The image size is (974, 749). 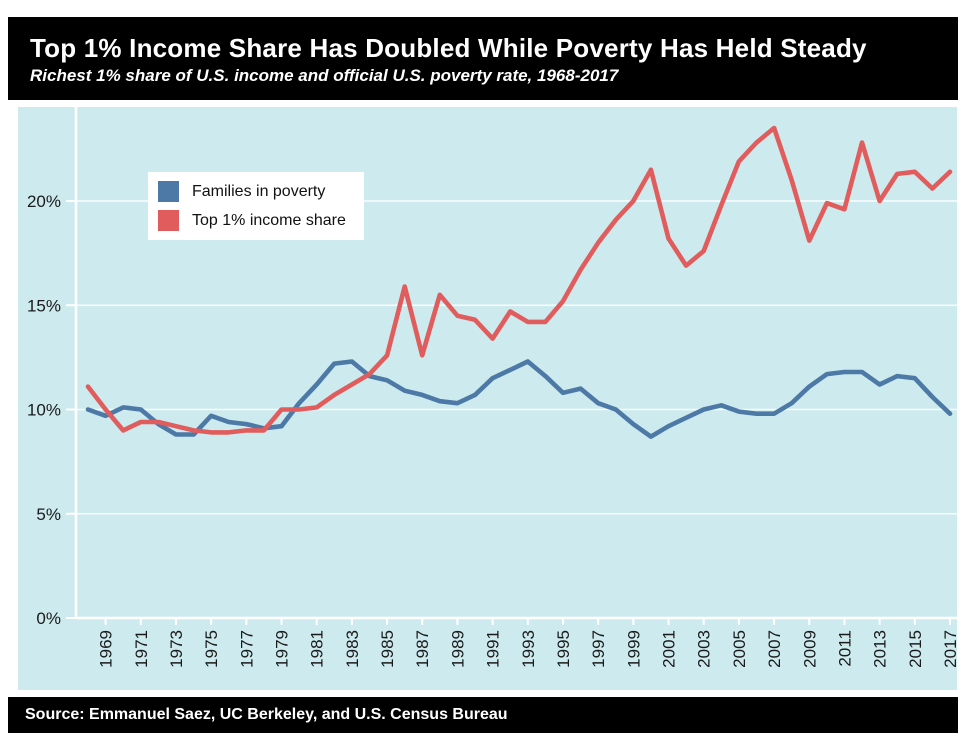 I want to click on y-tick-label-0%: 0%, so click(x=48, y=618).